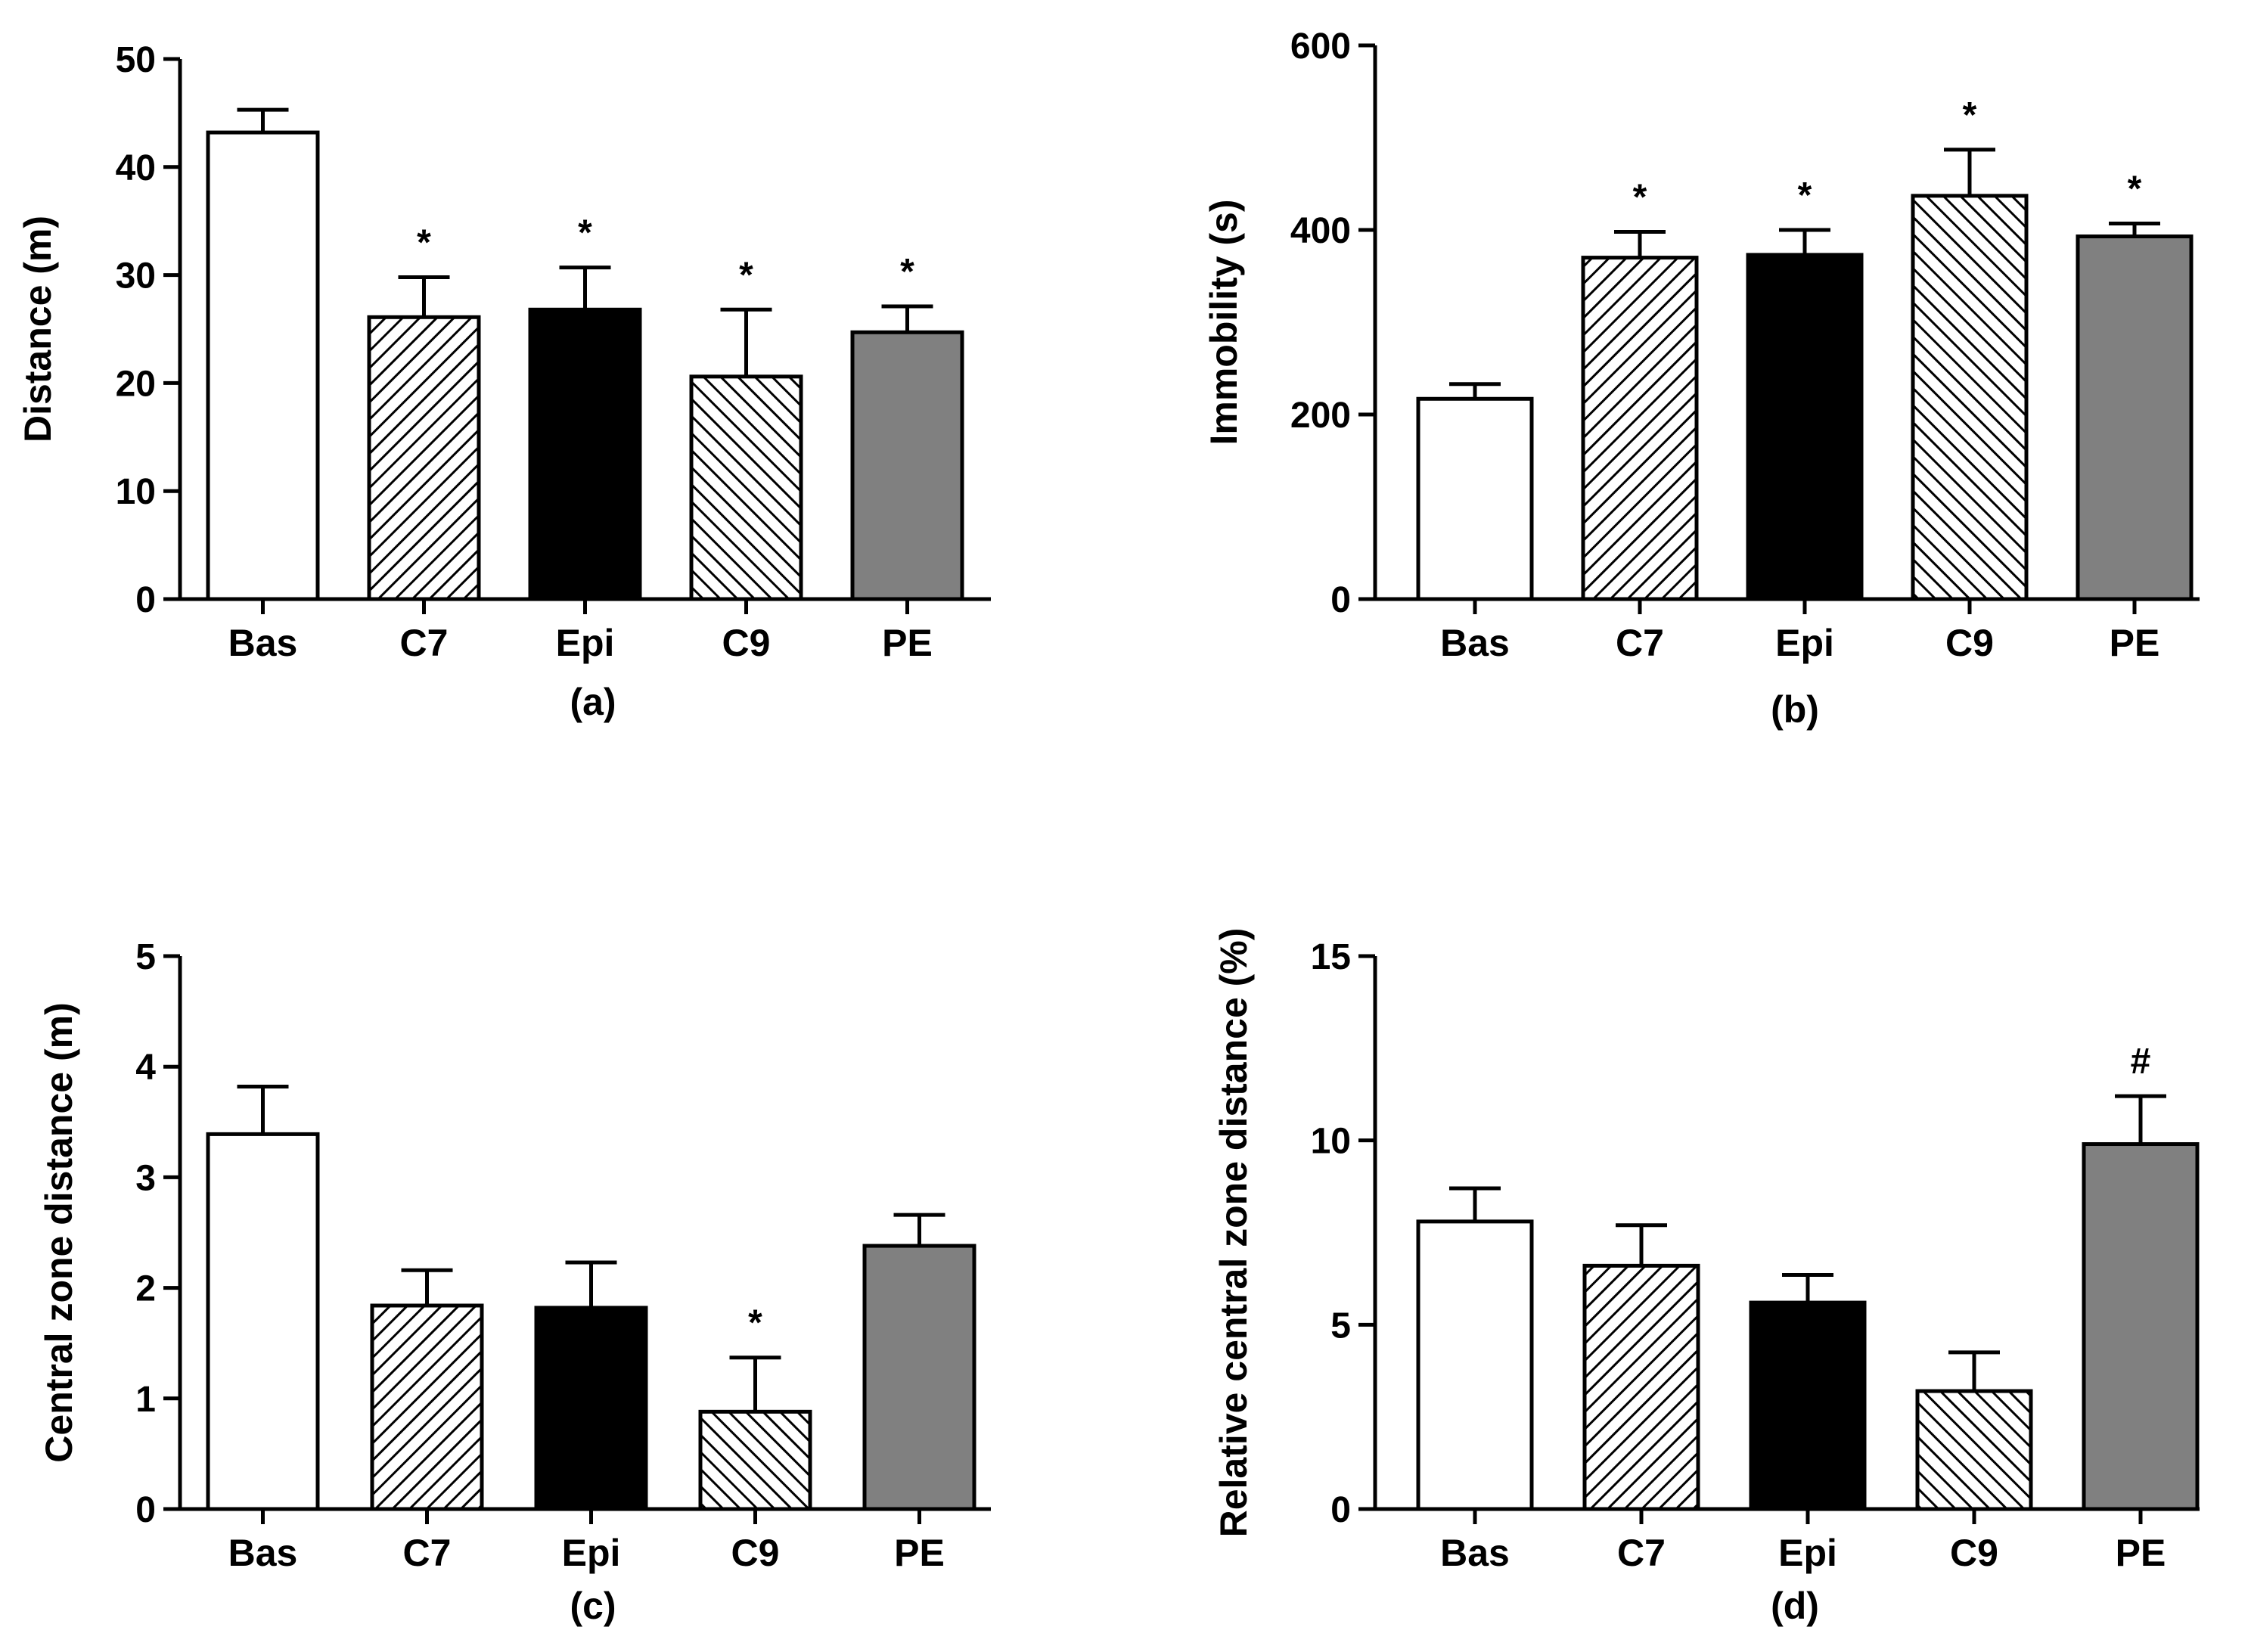 This screenshot has height=1652, width=2251. What do you see at coordinates (1331, 957) in the screenshot?
I see `y-tick-label: 15` at bounding box center [1331, 957].